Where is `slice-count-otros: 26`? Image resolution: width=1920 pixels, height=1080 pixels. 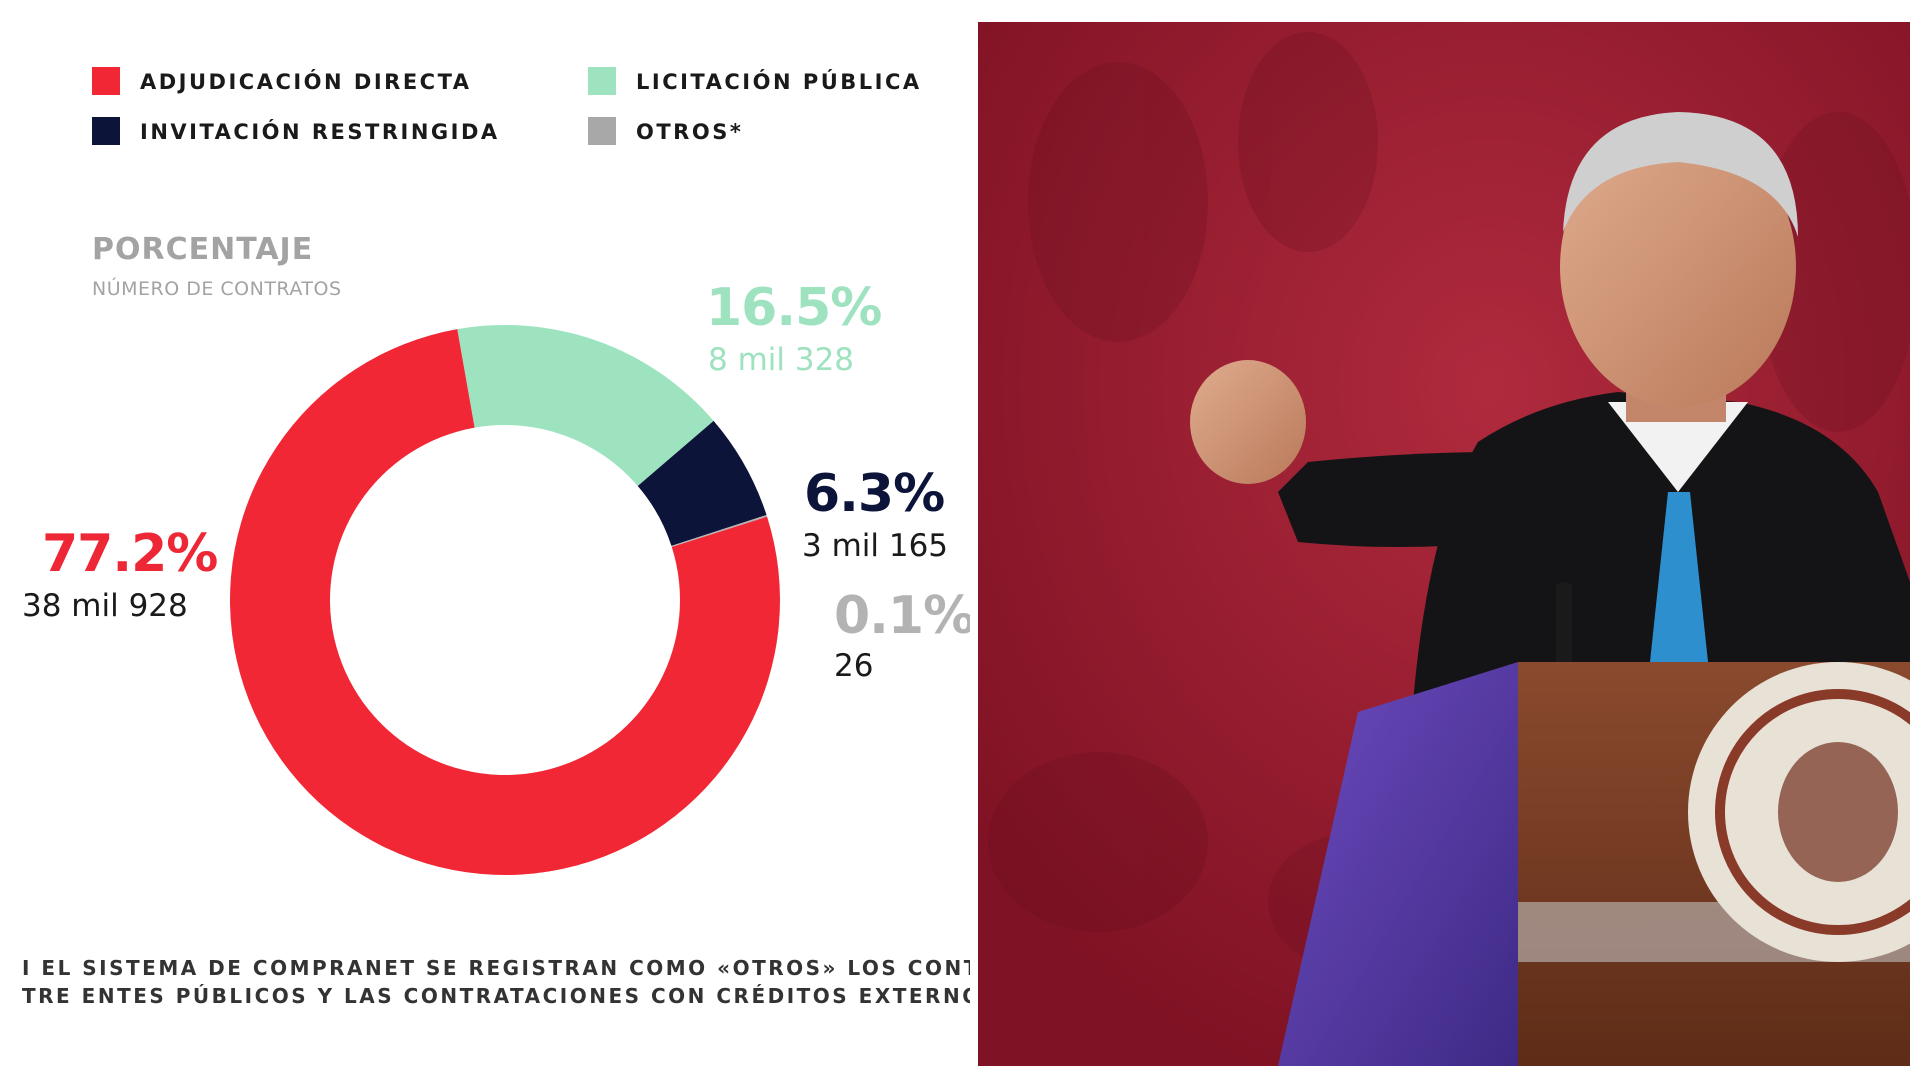
slice-count-otros: 26 is located at coordinates (854, 666).